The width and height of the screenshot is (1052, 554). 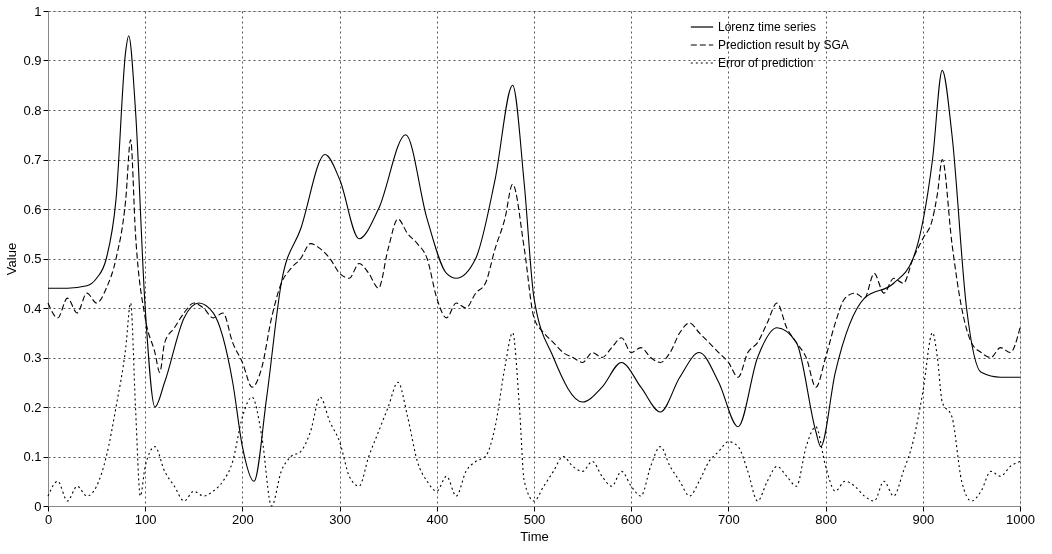 What do you see at coordinates (38, 506) in the screenshot?
I see `y-tick-label: 0` at bounding box center [38, 506].